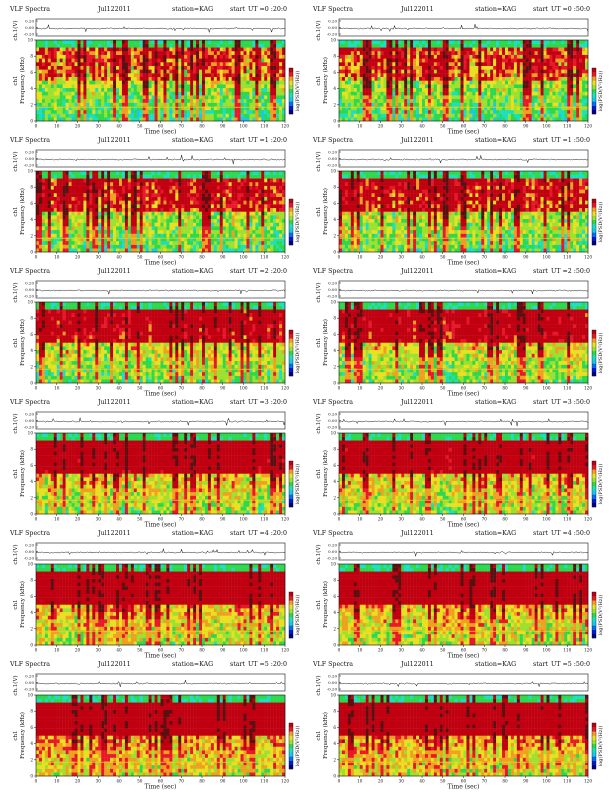  I want to click on x-tick-label: 10, so click(360, 126).